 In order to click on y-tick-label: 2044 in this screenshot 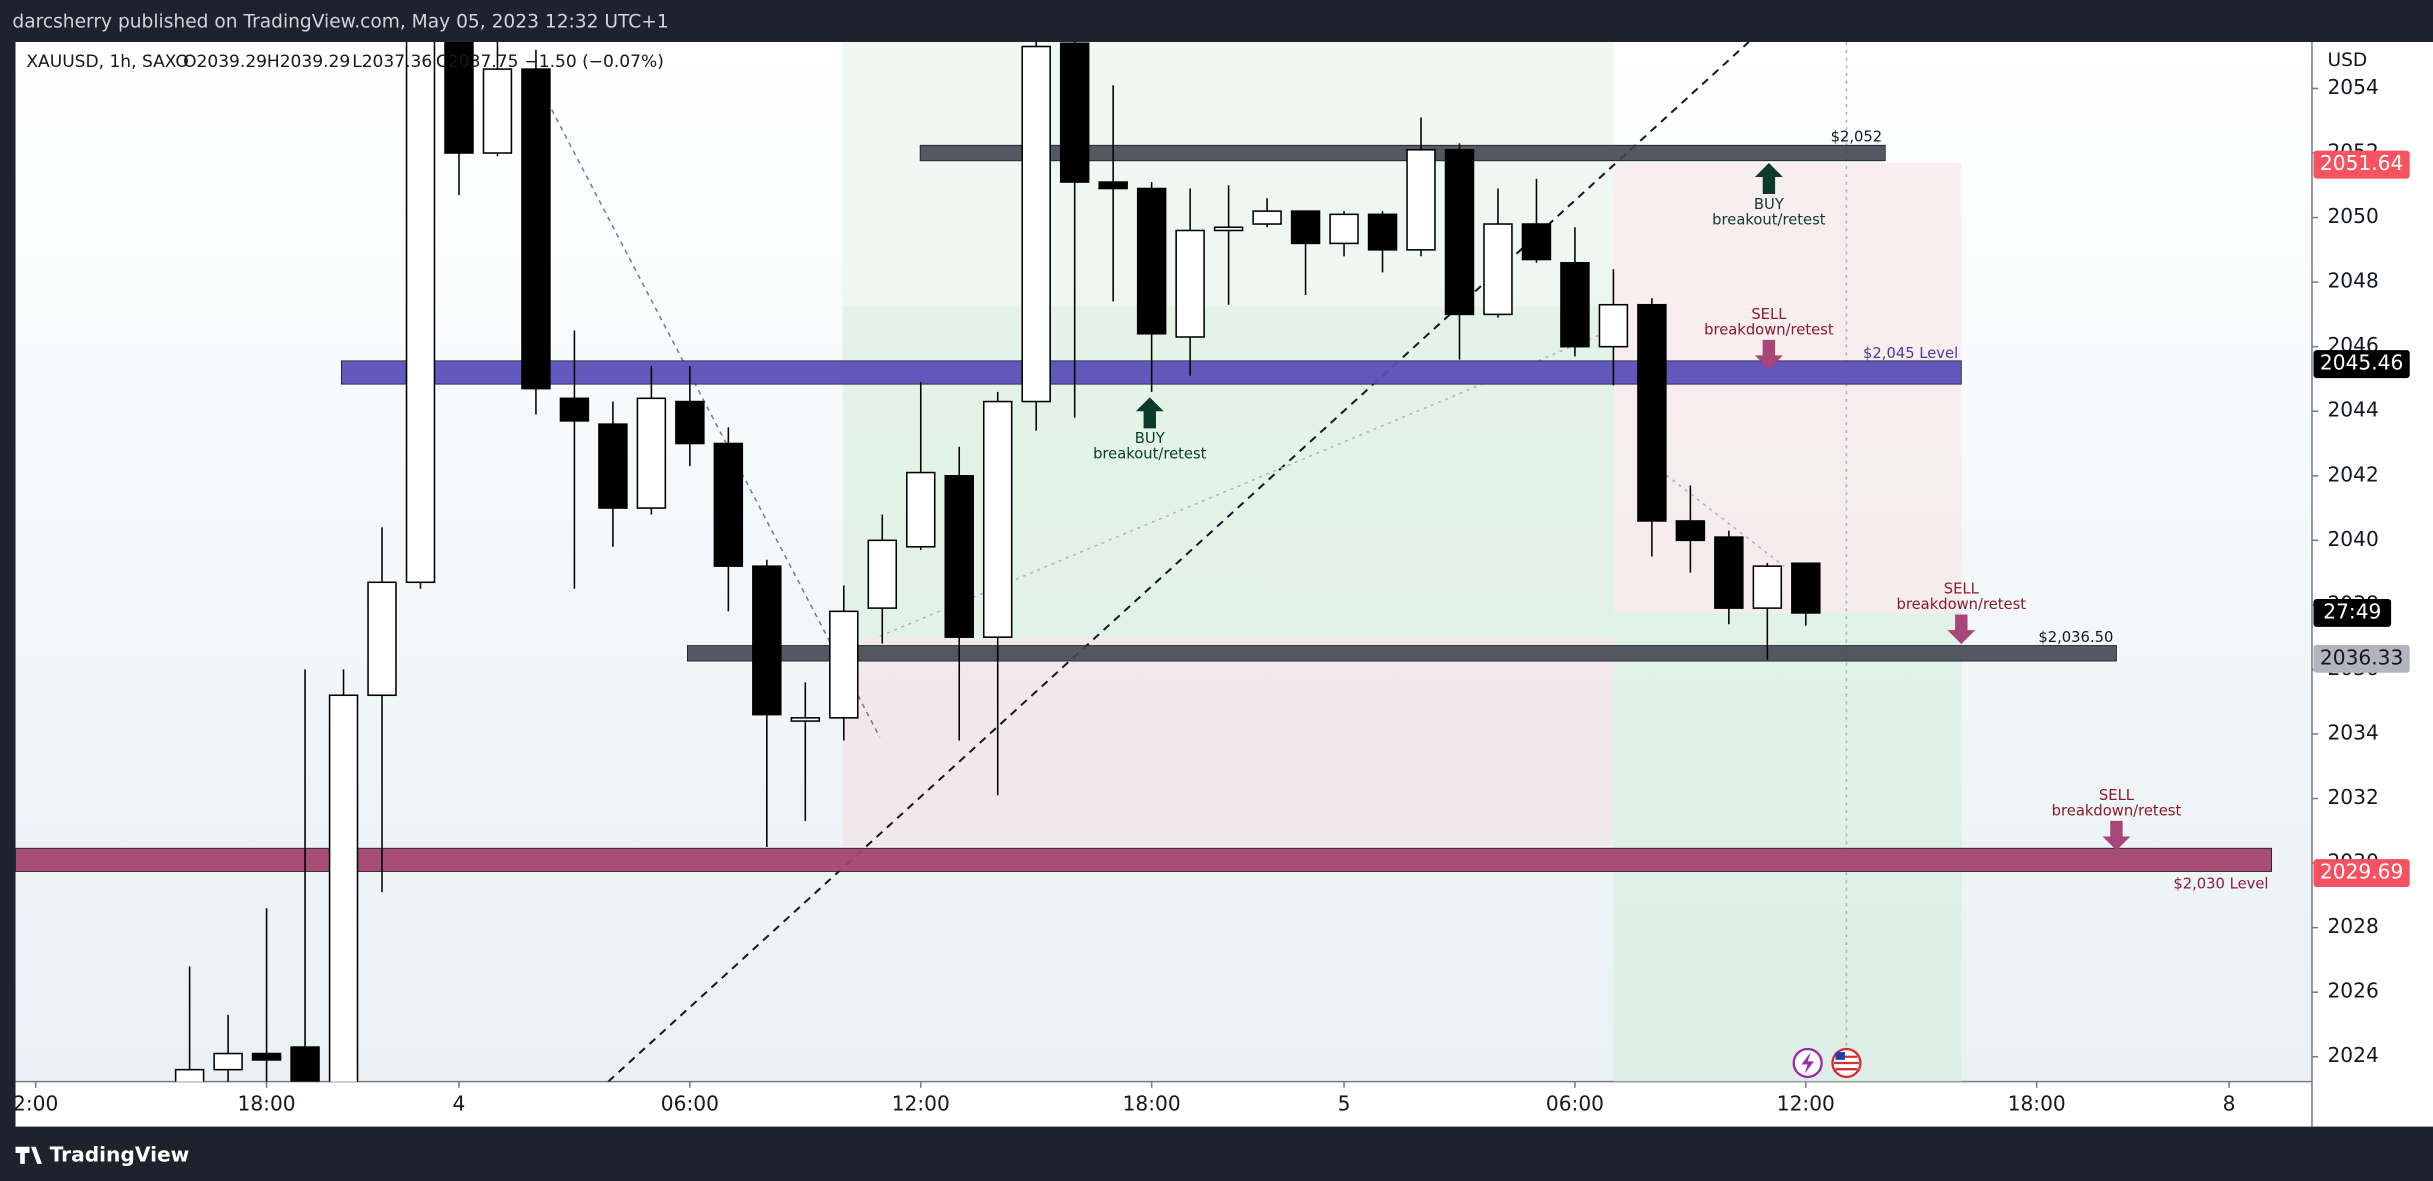, I will do `click(2352, 410)`.